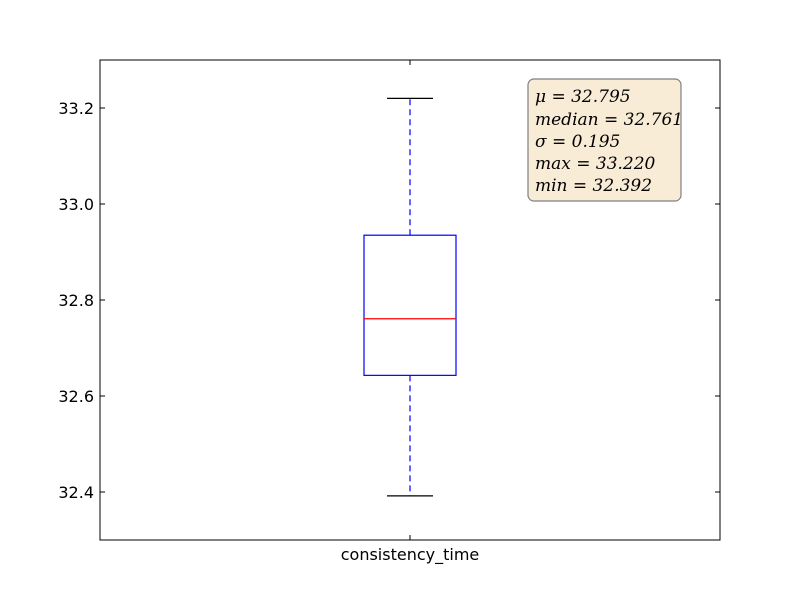 The width and height of the screenshot is (800, 600). I want to click on y-tick-label: 33.0, so click(76, 204).